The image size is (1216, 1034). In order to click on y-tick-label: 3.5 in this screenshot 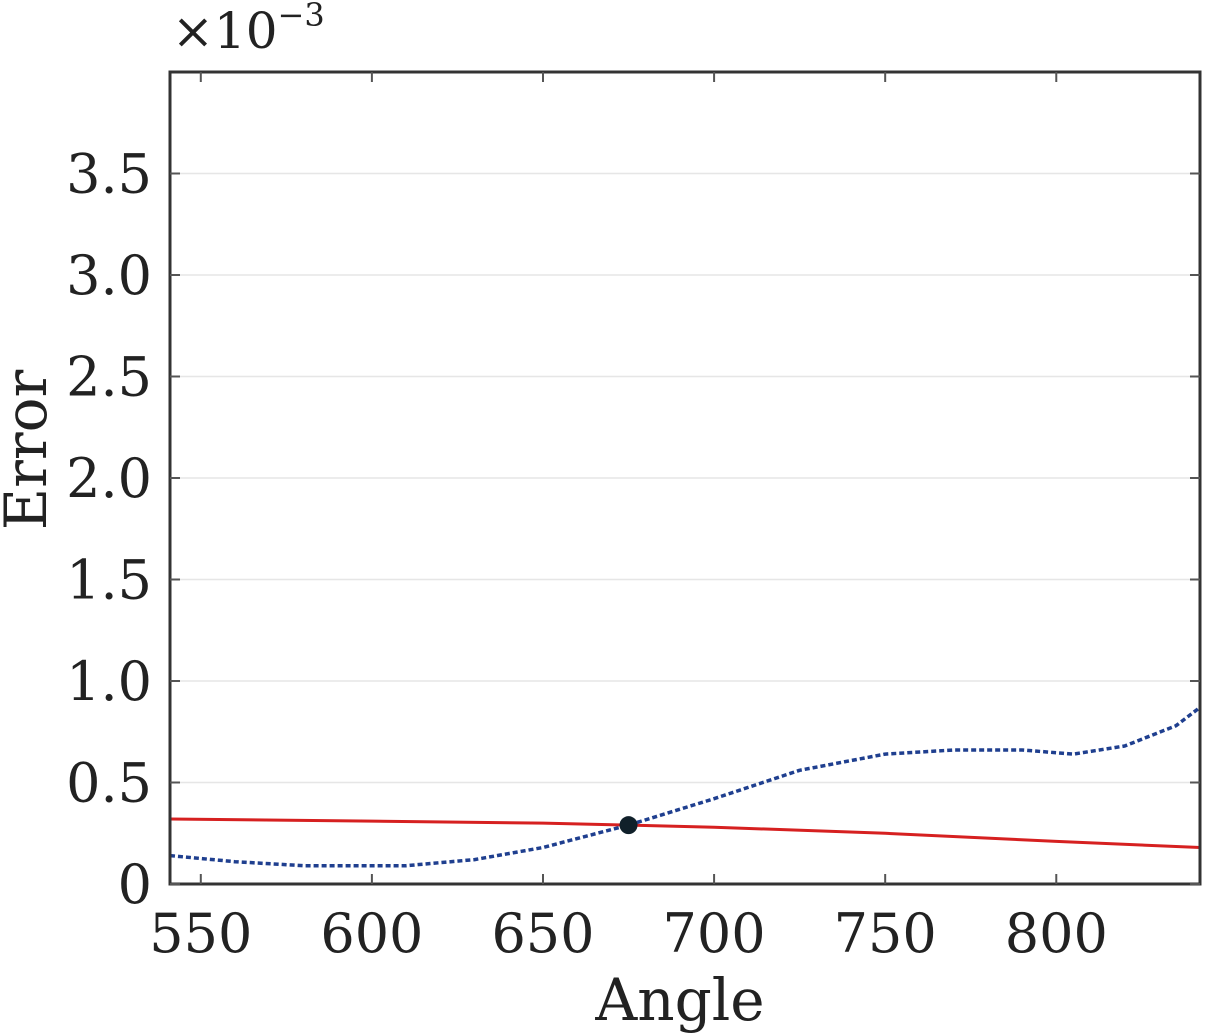, I will do `click(109, 174)`.